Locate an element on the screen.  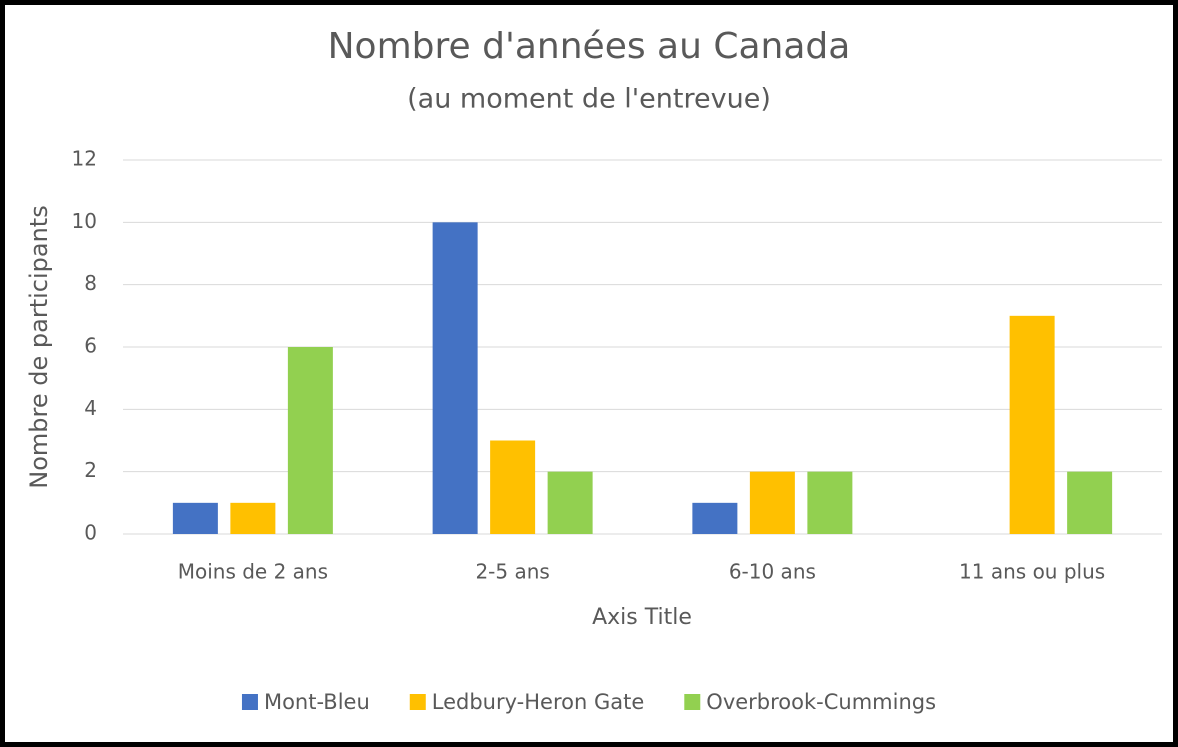
x-axis-title: Axis Title is located at coordinates (642, 617).